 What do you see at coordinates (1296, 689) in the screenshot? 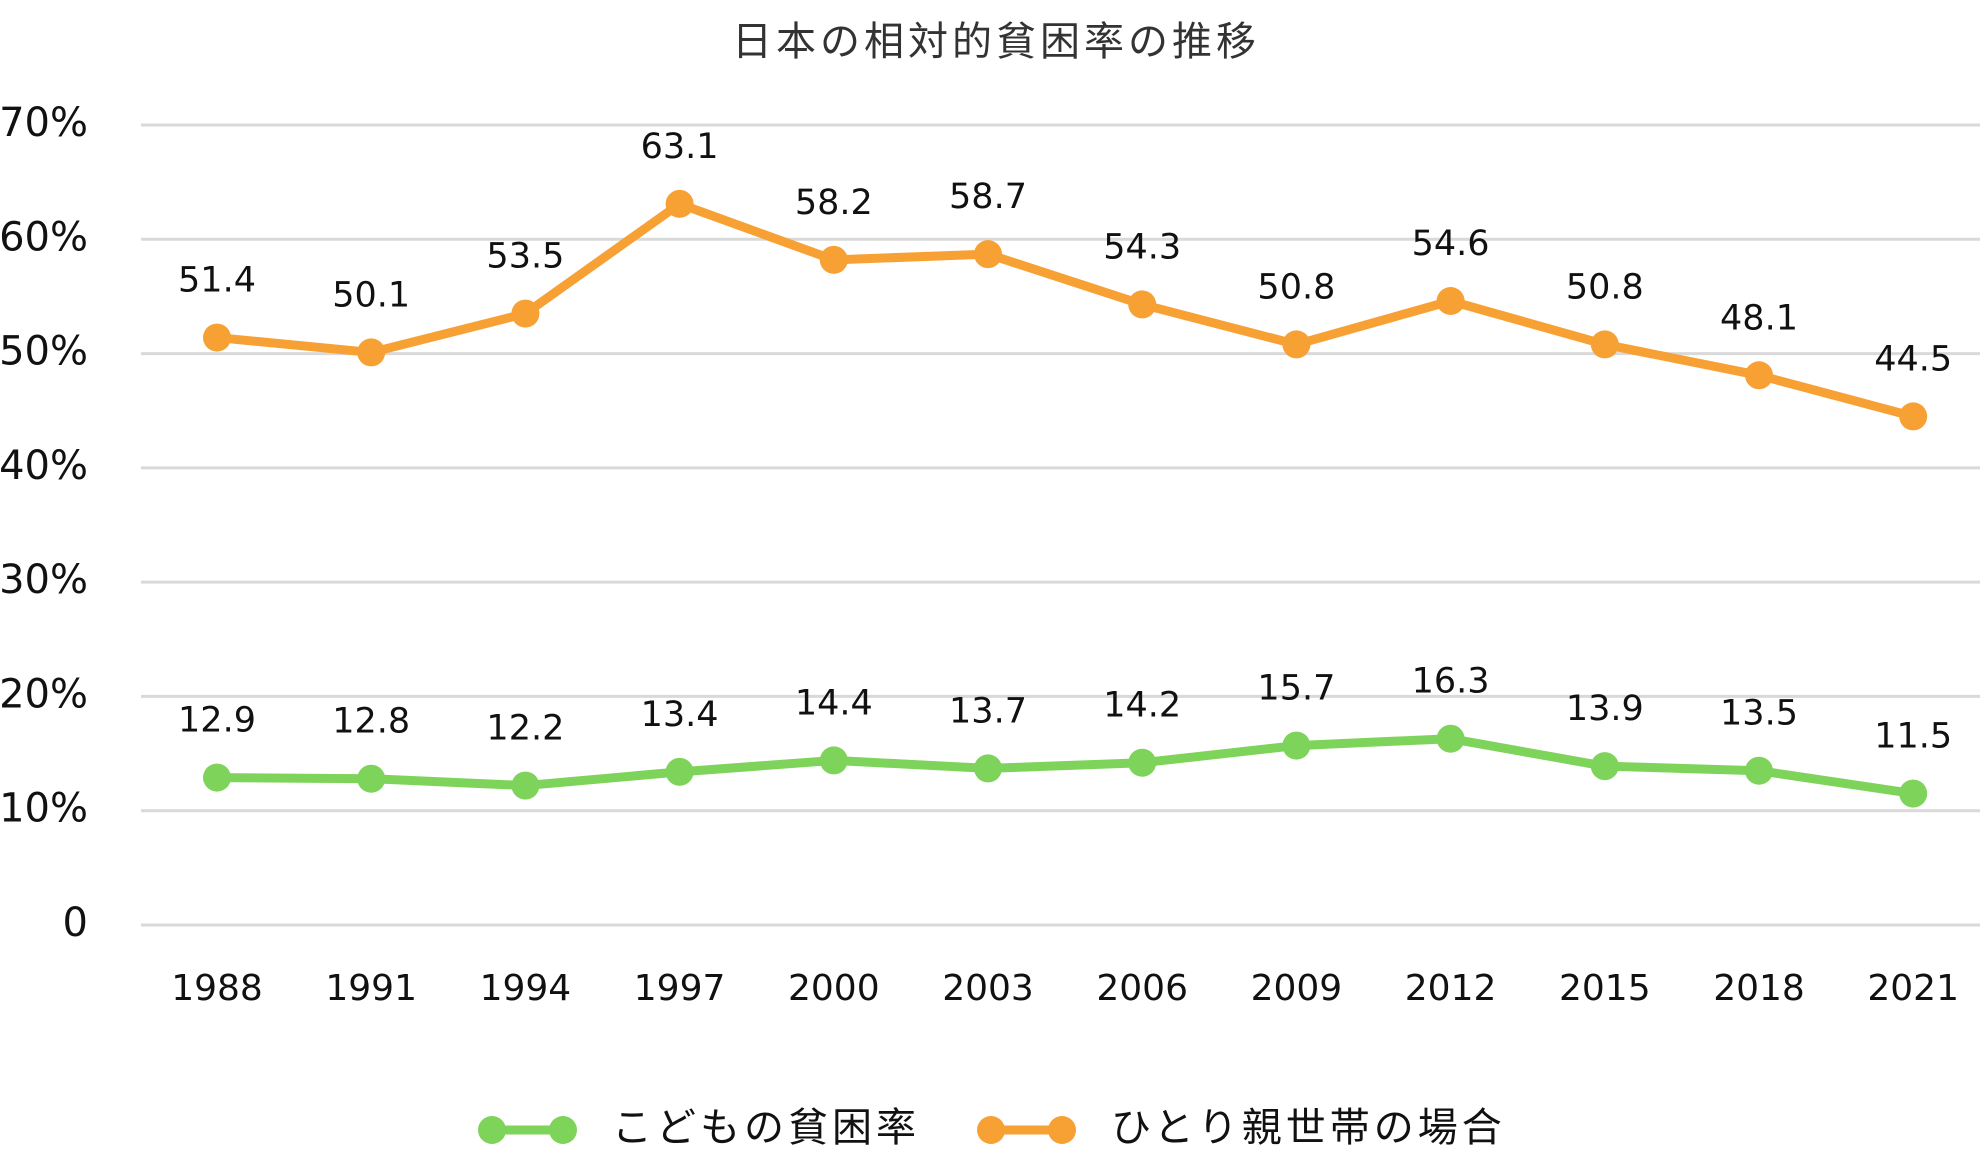
I see `data-label: 15.7` at bounding box center [1296, 689].